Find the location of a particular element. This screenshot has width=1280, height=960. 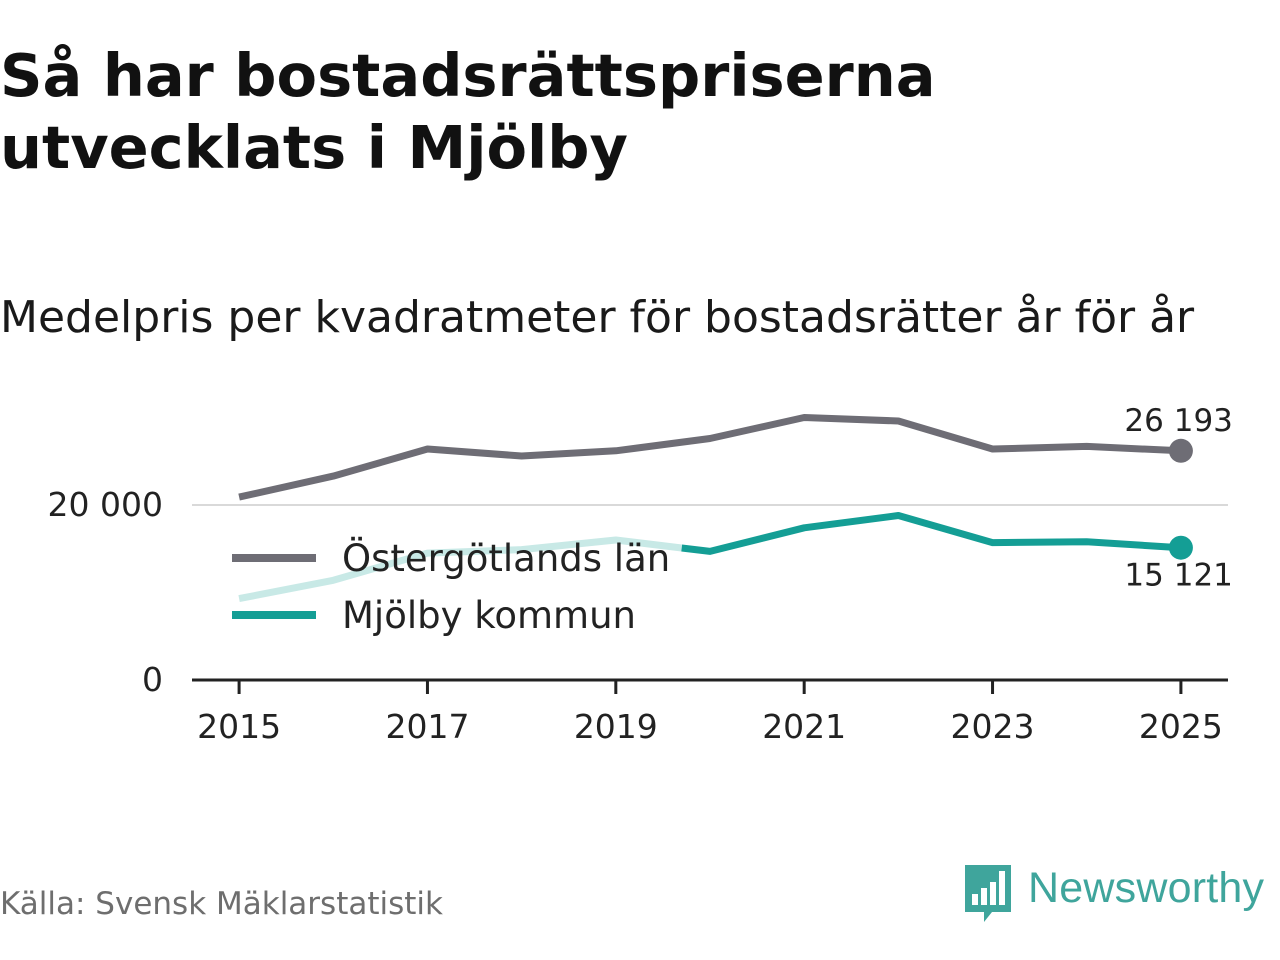

x-tick-label: 2019 is located at coordinates (616, 726).